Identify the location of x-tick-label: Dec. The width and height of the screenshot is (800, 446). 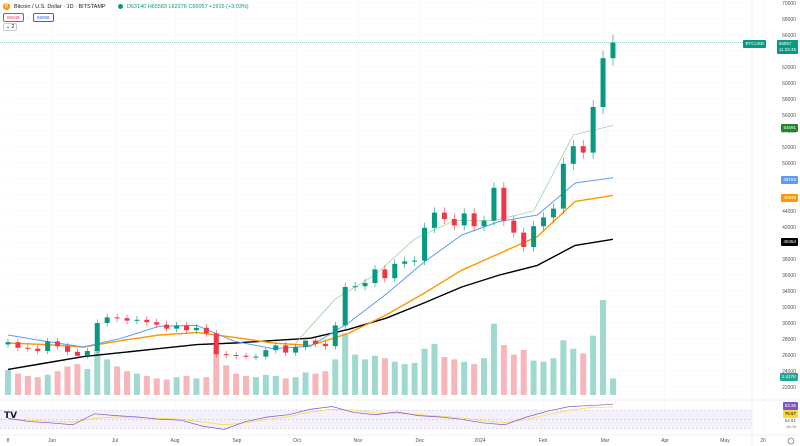
(420, 441).